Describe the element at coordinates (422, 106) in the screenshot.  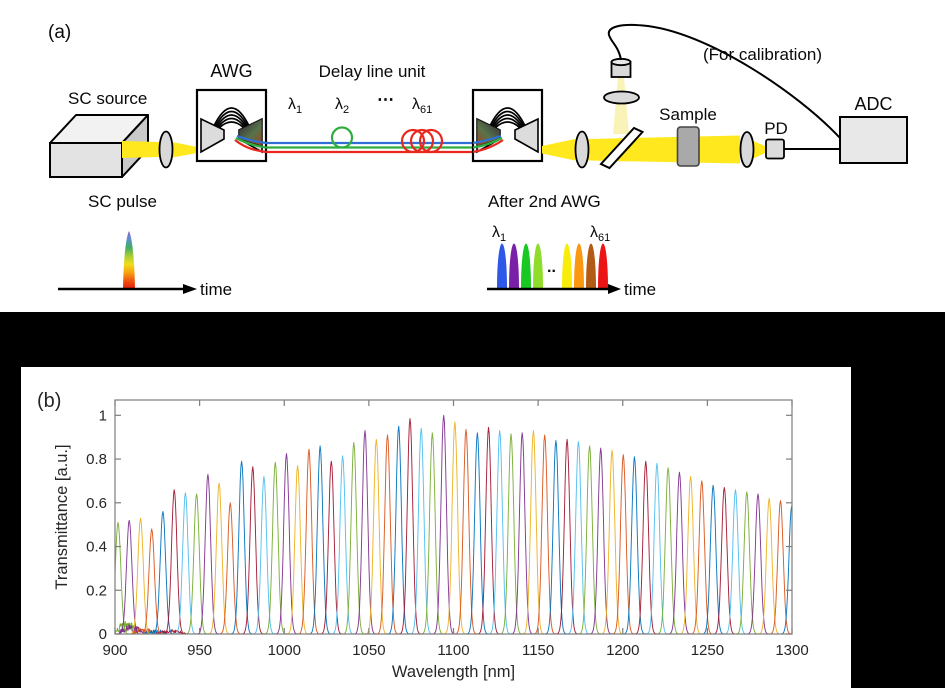
I see `lambda61-label: λ61` at that location.